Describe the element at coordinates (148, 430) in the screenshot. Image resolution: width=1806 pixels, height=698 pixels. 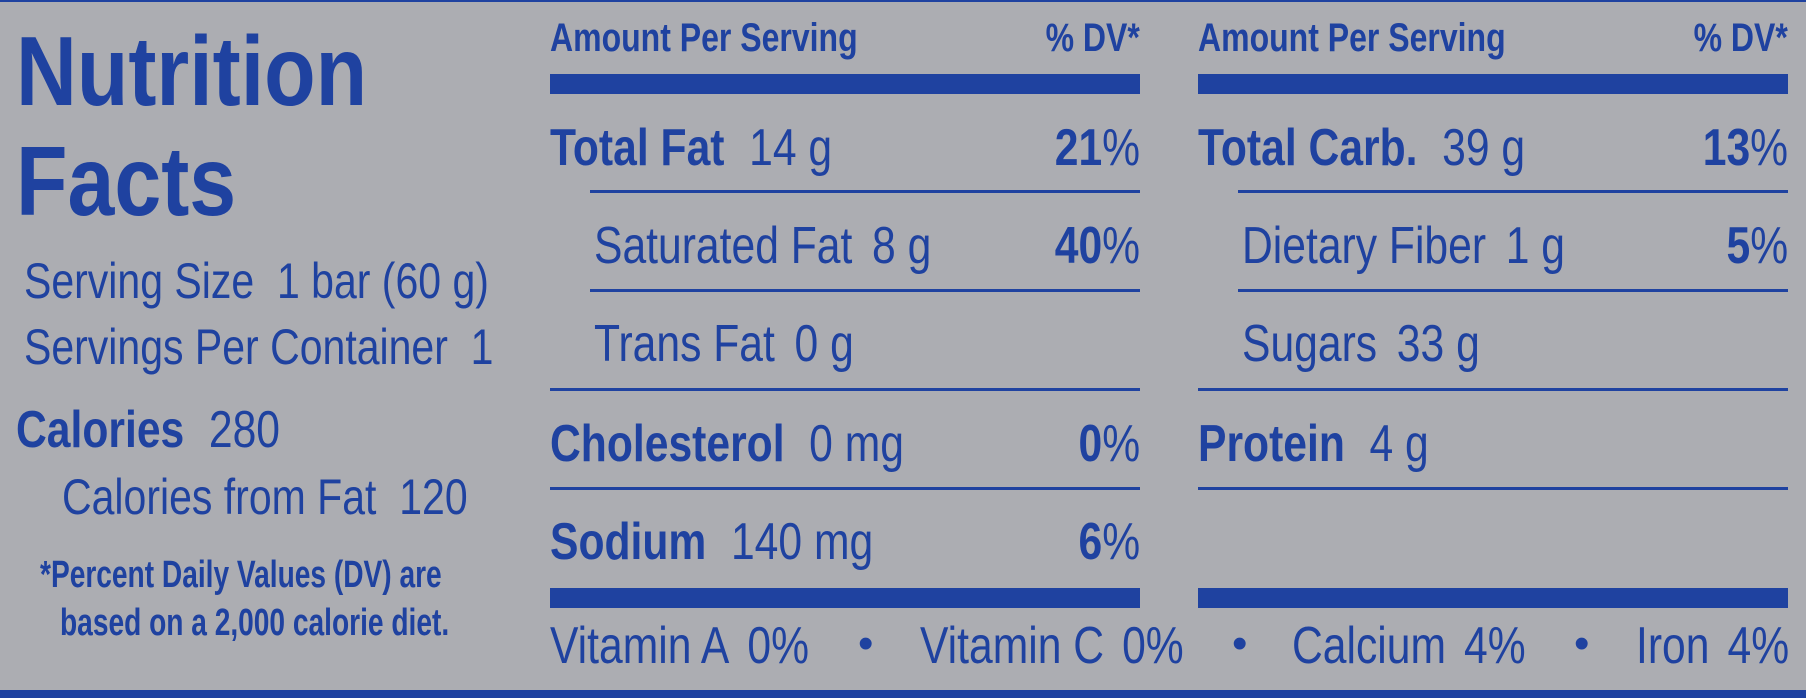
I see `calories: Calories 280` at that location.